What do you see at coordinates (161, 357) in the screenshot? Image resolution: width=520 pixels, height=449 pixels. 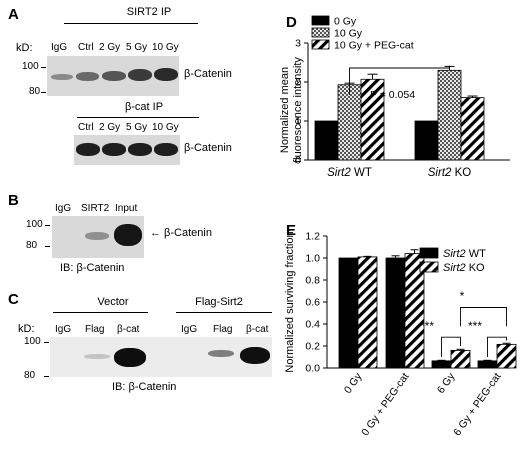 I see `blot-panel-c` at bounding box center [161, 357].